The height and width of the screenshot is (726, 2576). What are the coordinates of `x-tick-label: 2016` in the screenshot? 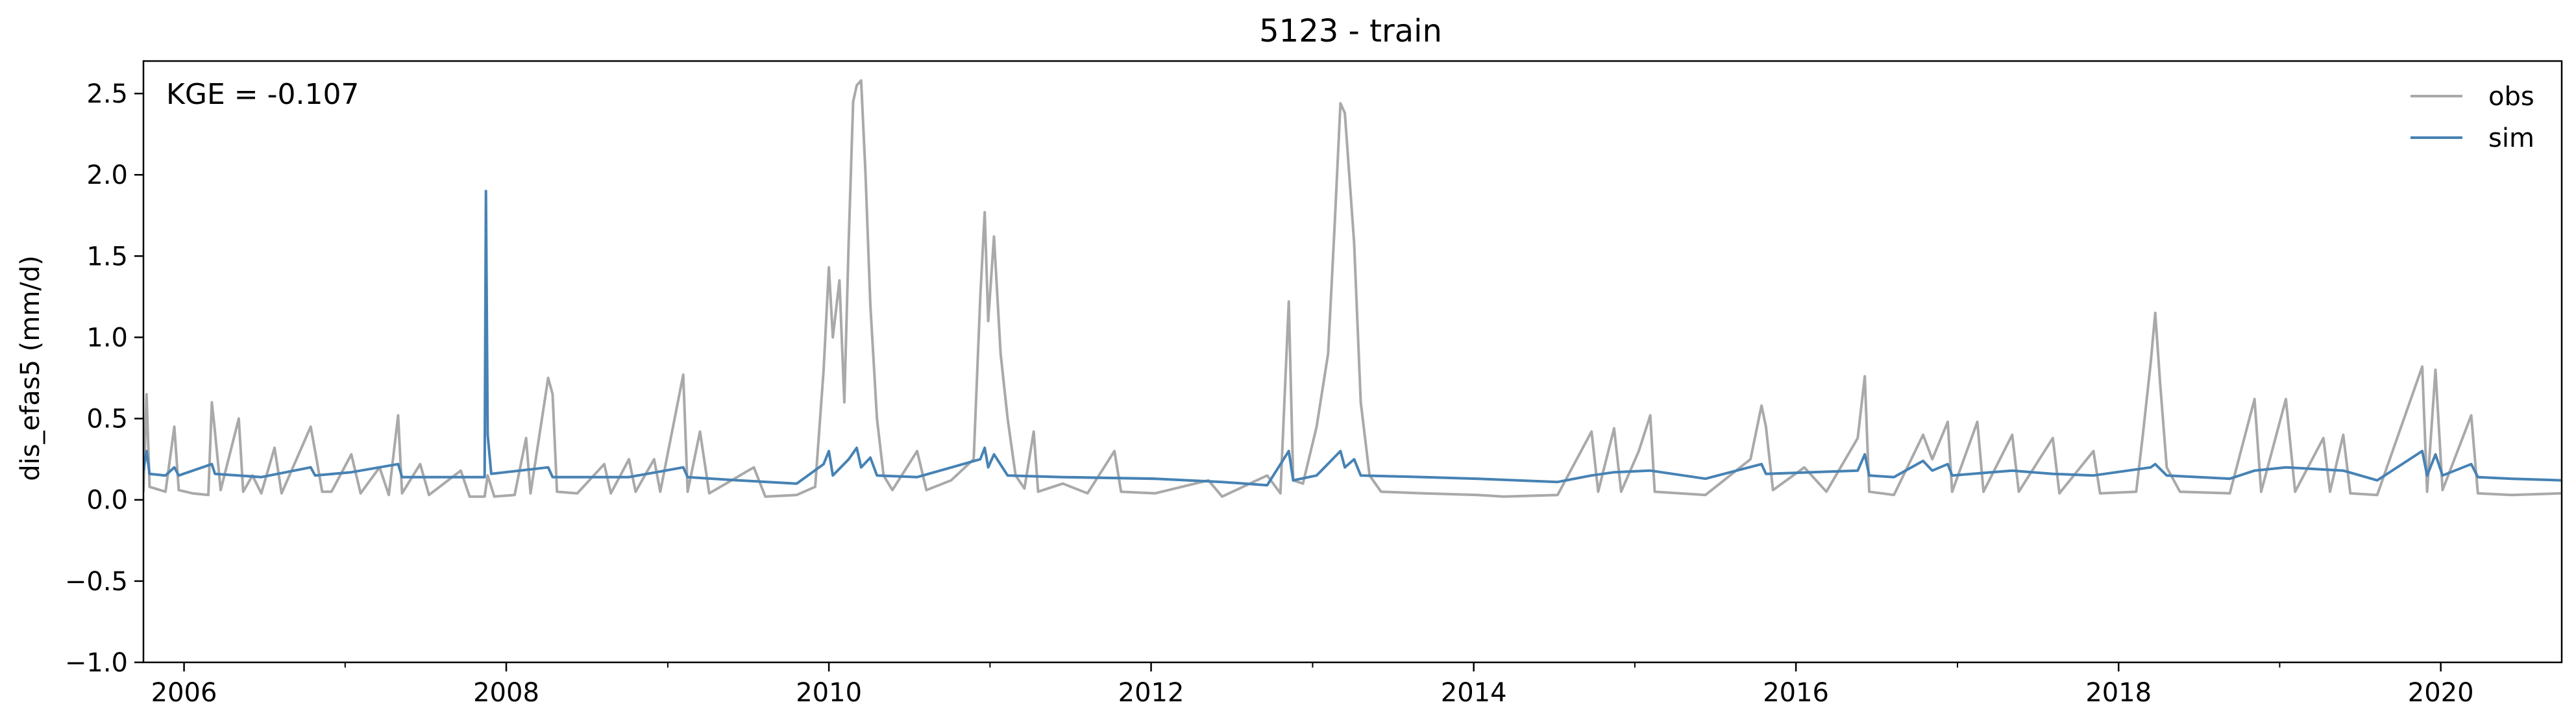 It's located at (1796, 693).